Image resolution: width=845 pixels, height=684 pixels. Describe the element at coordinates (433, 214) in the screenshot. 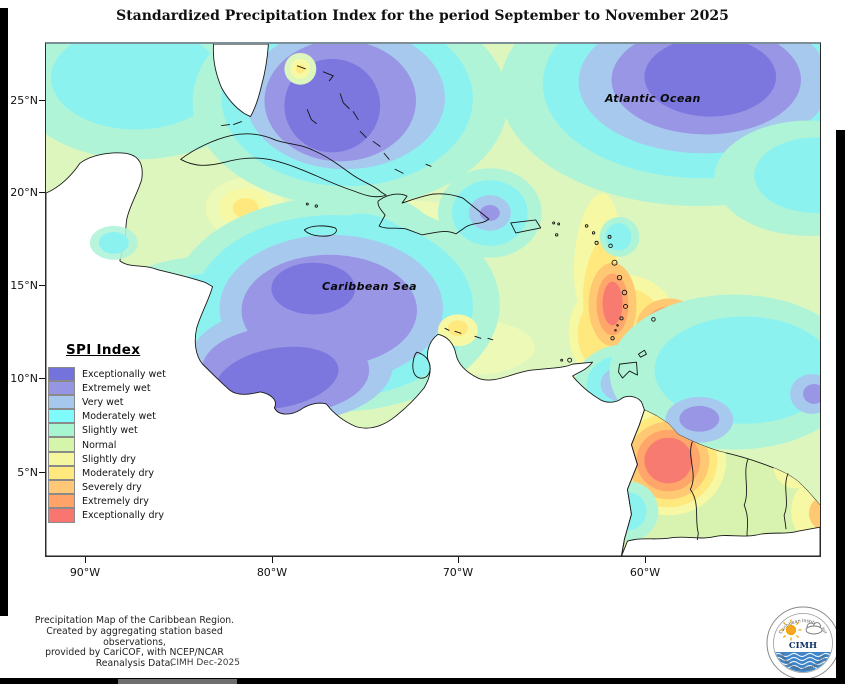

I see `hispaniola` at that location.